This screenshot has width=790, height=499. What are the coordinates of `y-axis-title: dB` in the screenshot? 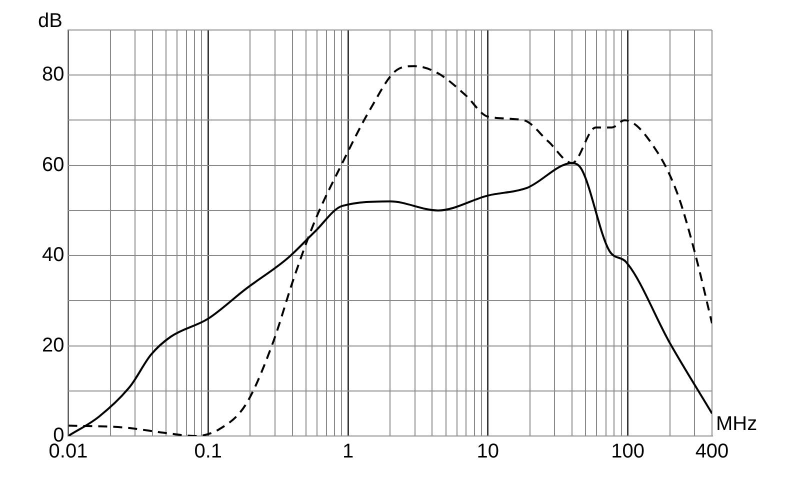 It's located at (50, 21).